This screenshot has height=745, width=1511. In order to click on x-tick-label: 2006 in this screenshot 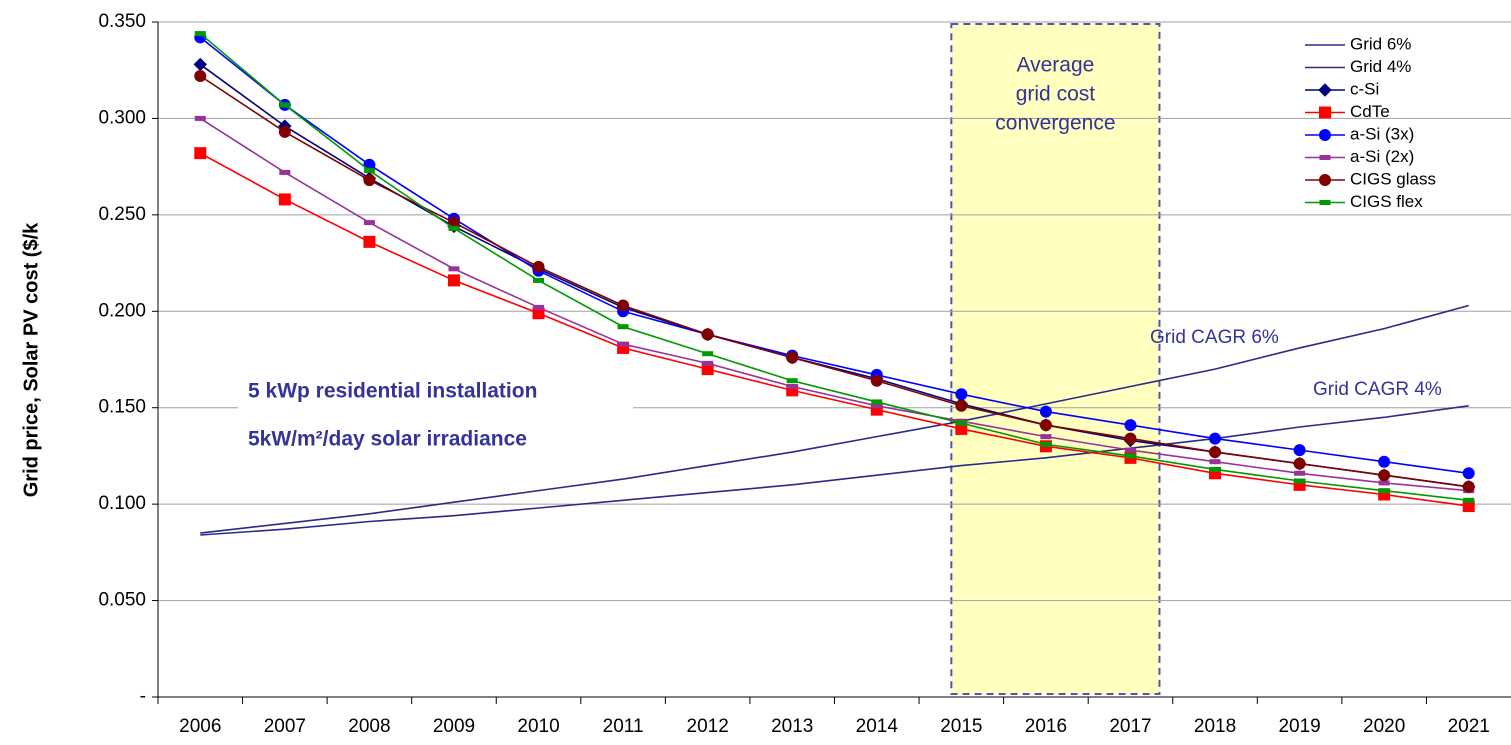, I will do `click(200, 726)`.